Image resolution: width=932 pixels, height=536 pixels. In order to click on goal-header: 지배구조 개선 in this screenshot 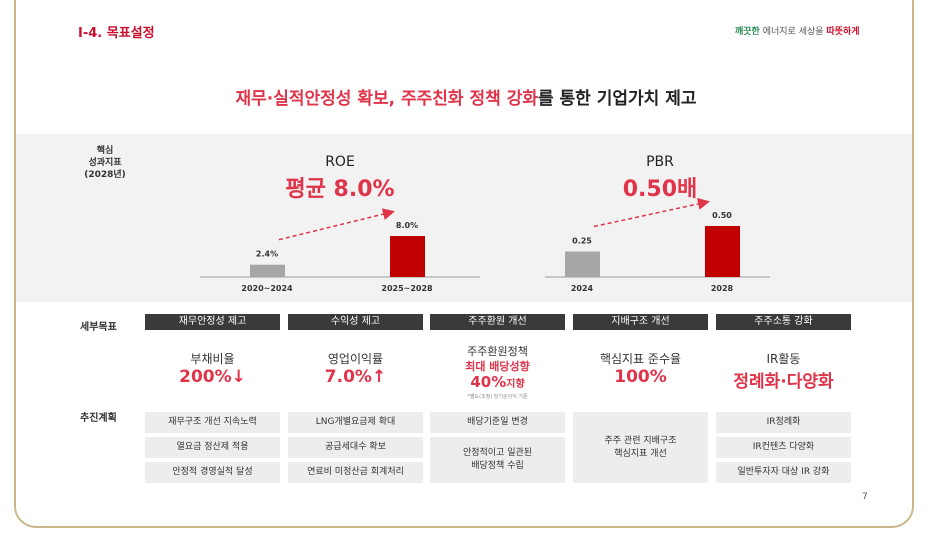, I will do `click(640, 322)`.